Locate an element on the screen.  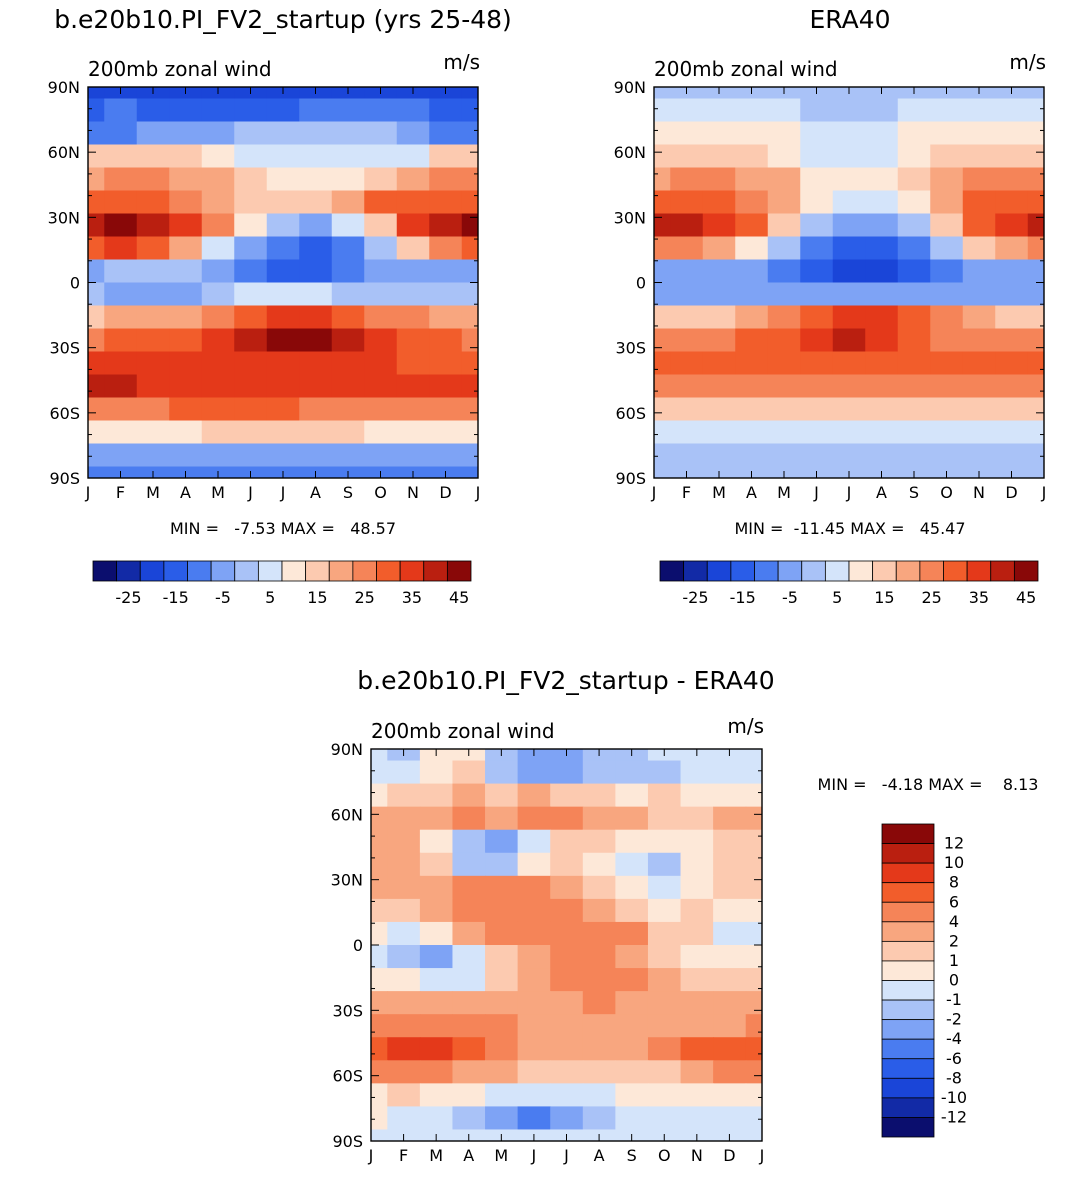
colorbar-label: 35 is located at coordinates (412, 597).